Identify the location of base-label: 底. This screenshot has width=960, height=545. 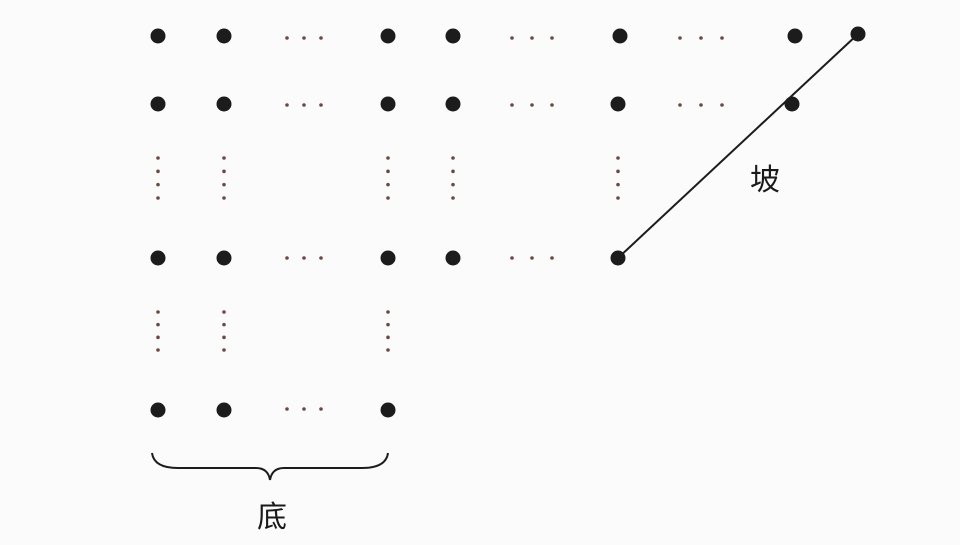
(272, 517).